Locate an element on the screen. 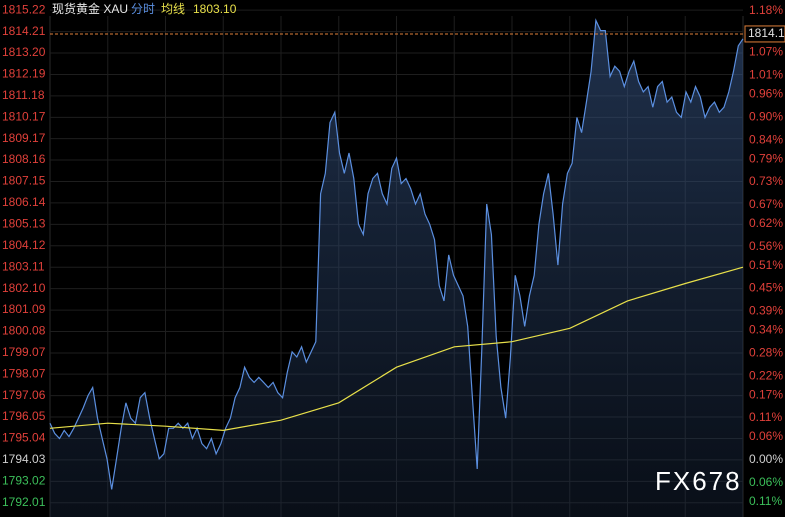 The width and height of the screenshot is (785, 517). y-tick-label: 1800.08 is located at coordinates (24, 331).